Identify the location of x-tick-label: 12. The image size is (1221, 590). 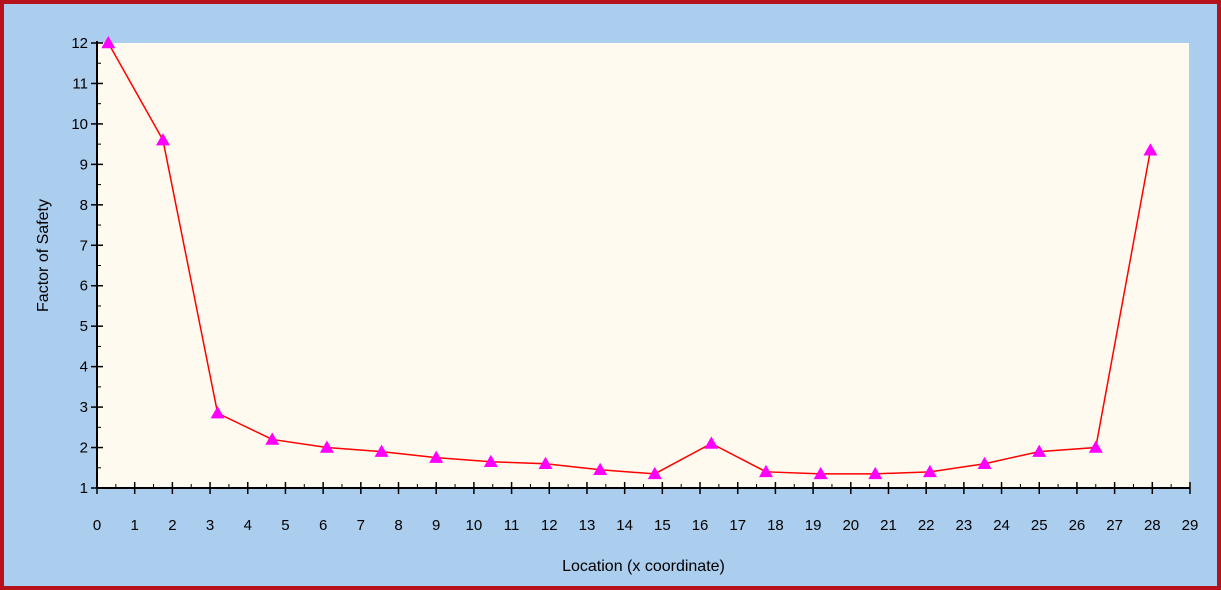
(549, 525).